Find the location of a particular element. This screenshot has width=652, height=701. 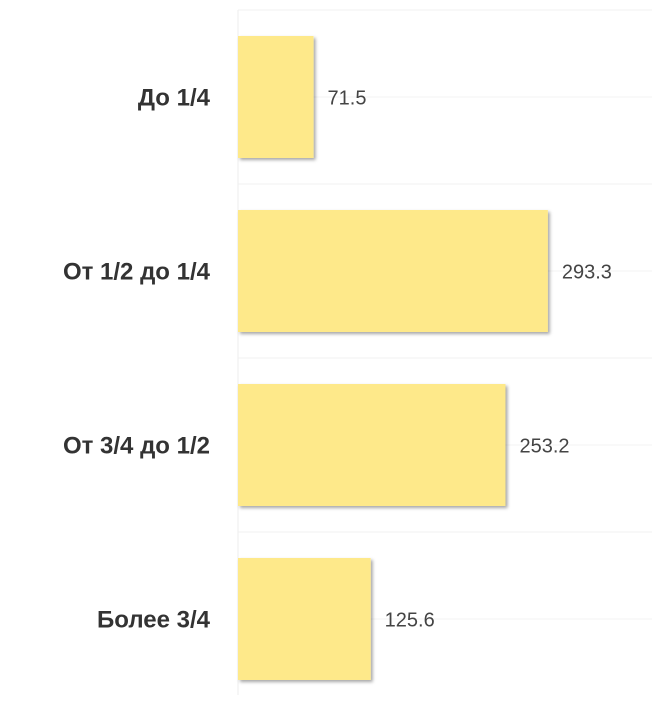

value-label: 293.3 is located at coordinates (587, 272).